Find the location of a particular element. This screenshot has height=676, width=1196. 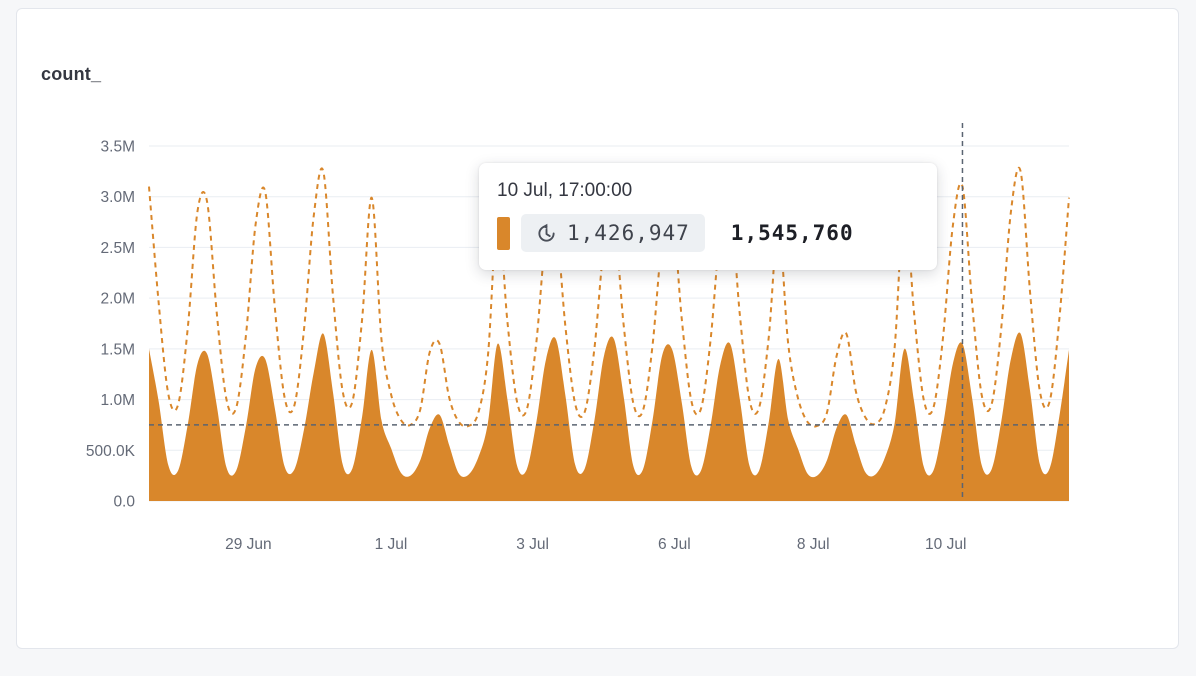

current-value: 1,545,760 is located at coordinates (792, 233).